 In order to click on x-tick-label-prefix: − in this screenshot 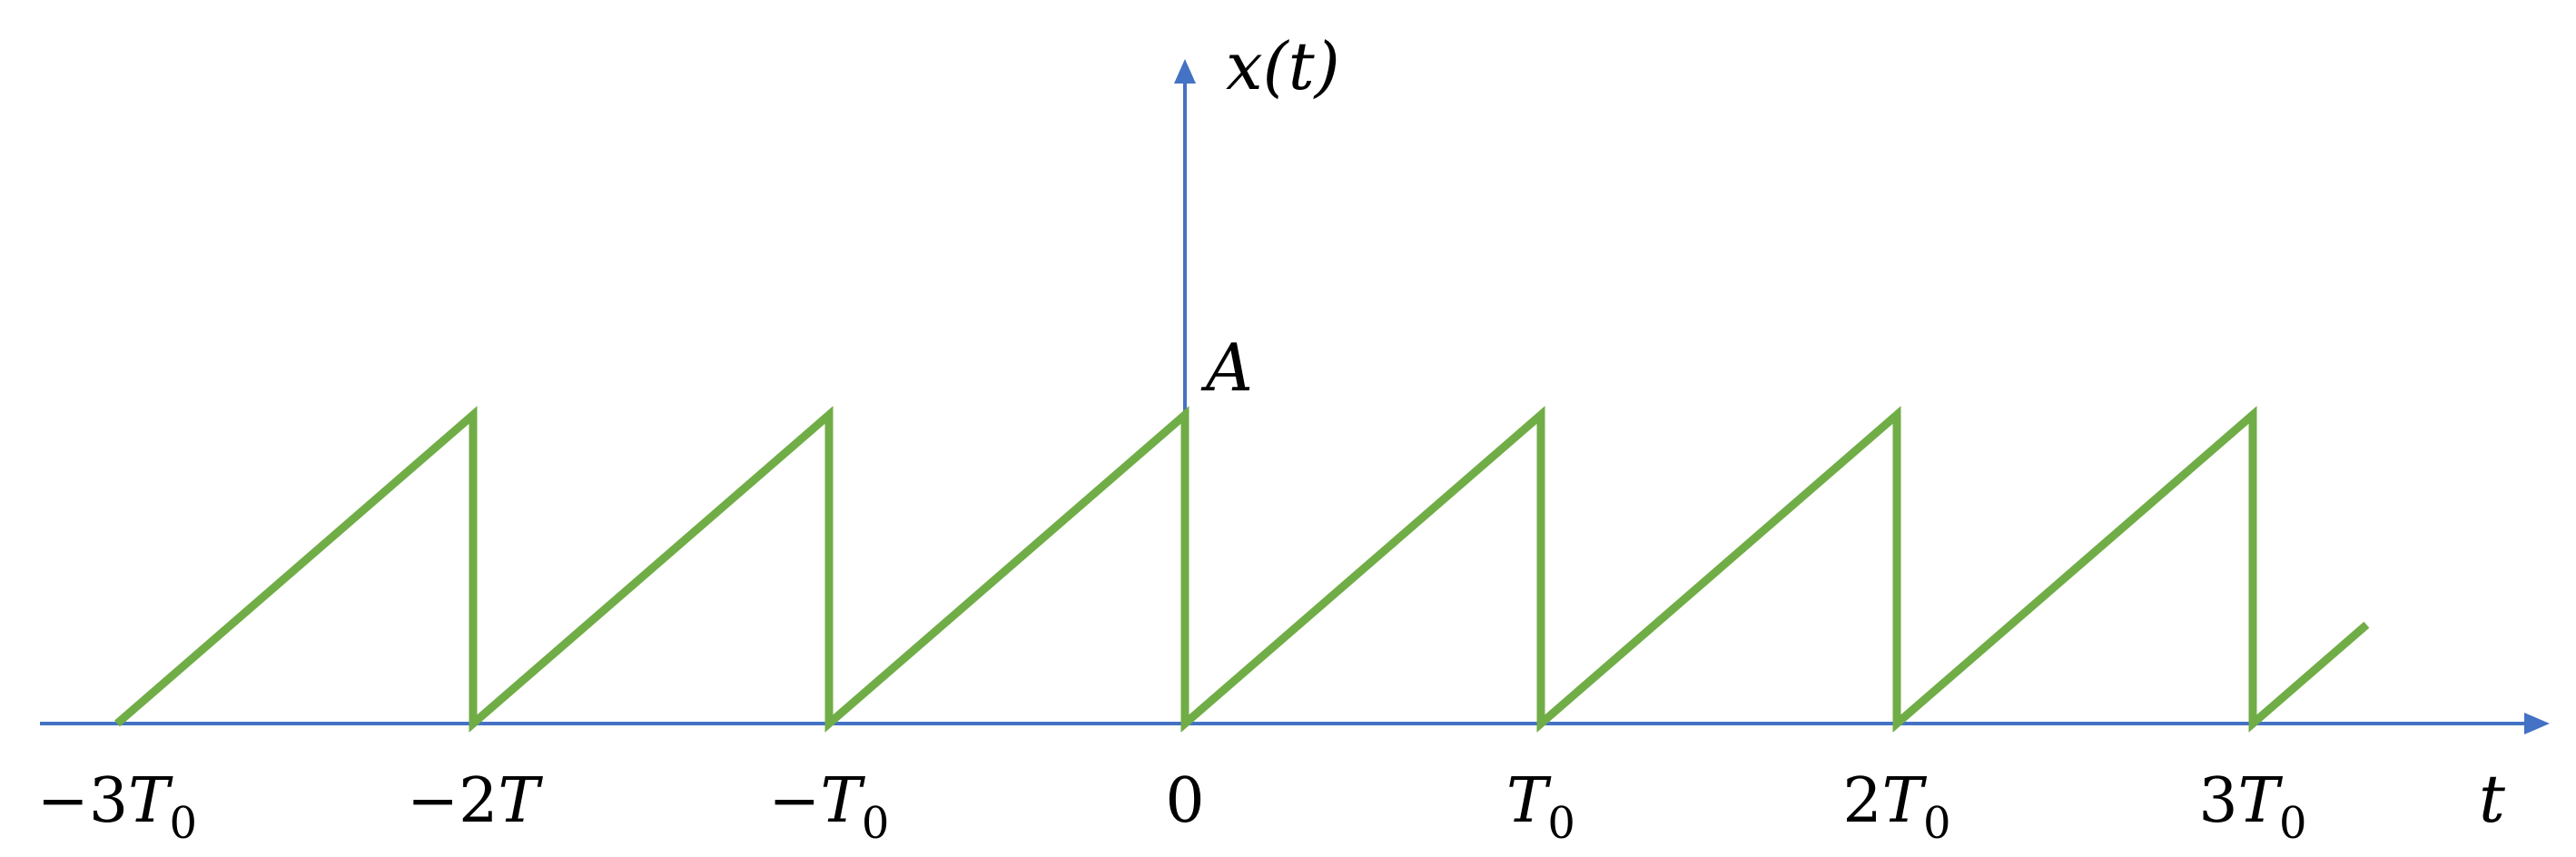, I will do `click(795, 801)`.